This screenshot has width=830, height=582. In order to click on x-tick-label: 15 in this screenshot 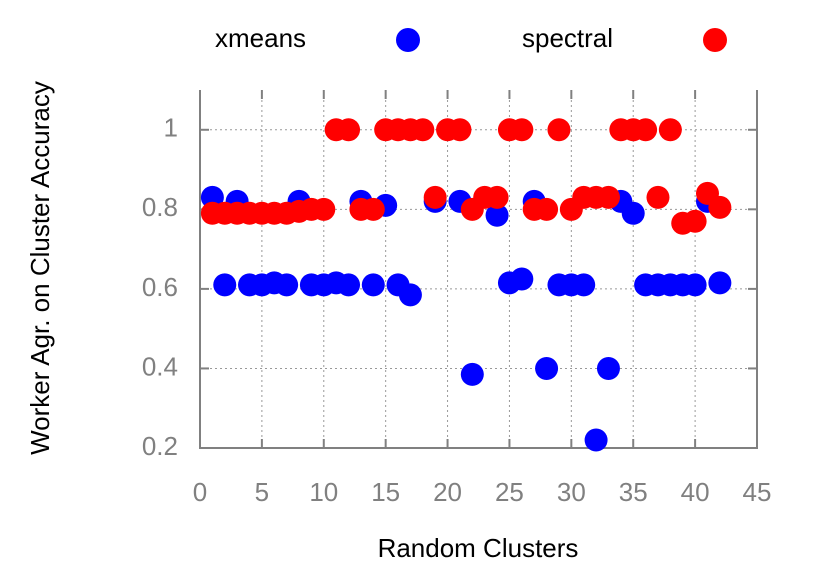, I will do `click(385, 492)`.